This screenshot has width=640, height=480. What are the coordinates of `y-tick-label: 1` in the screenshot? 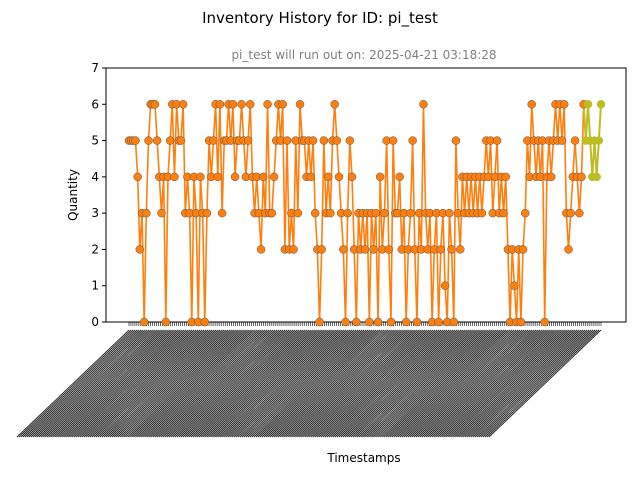 It's located at (95, 286).